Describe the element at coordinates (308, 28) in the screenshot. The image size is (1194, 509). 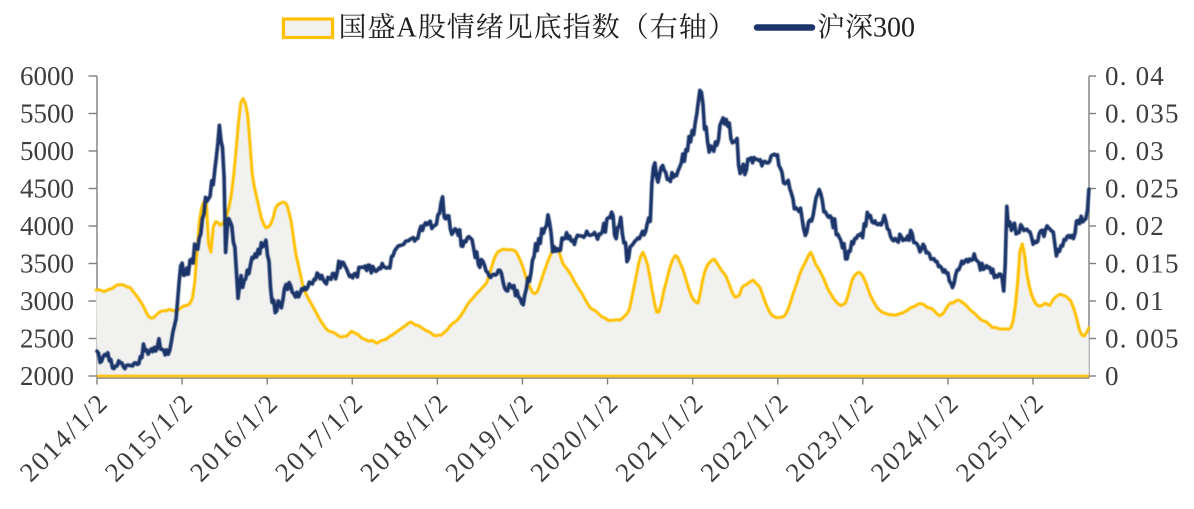
I see `legend-swatch-sentiment` at that location.